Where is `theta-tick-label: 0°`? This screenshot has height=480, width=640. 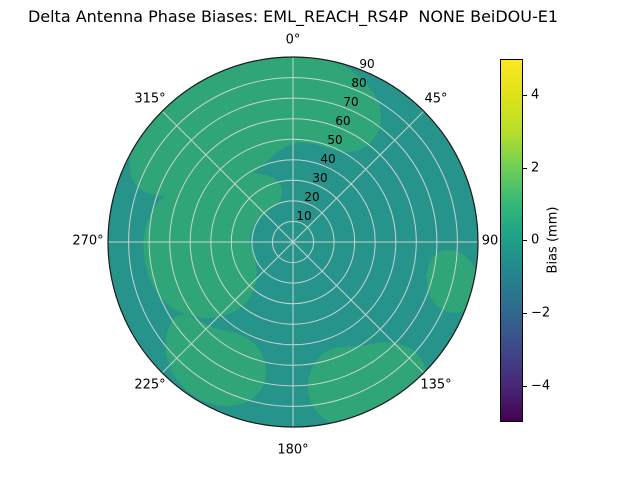
theta-tick-label: 0° is located at coordinates (293, 40).